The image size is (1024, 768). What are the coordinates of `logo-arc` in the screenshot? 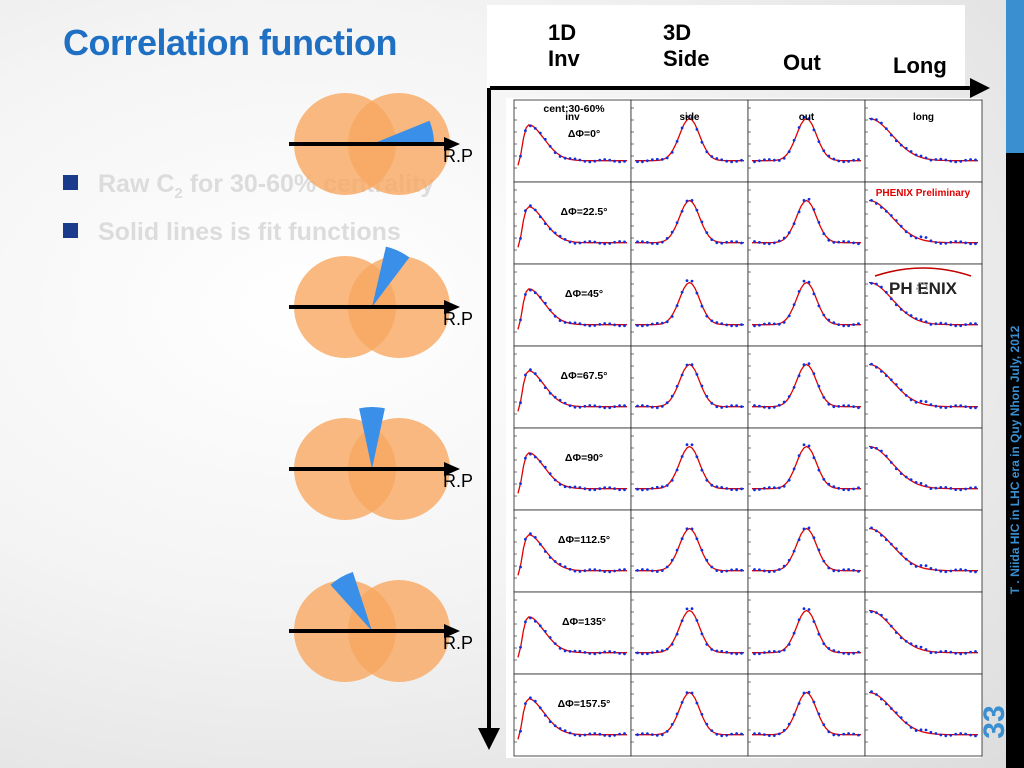 It's located at (923, 272).